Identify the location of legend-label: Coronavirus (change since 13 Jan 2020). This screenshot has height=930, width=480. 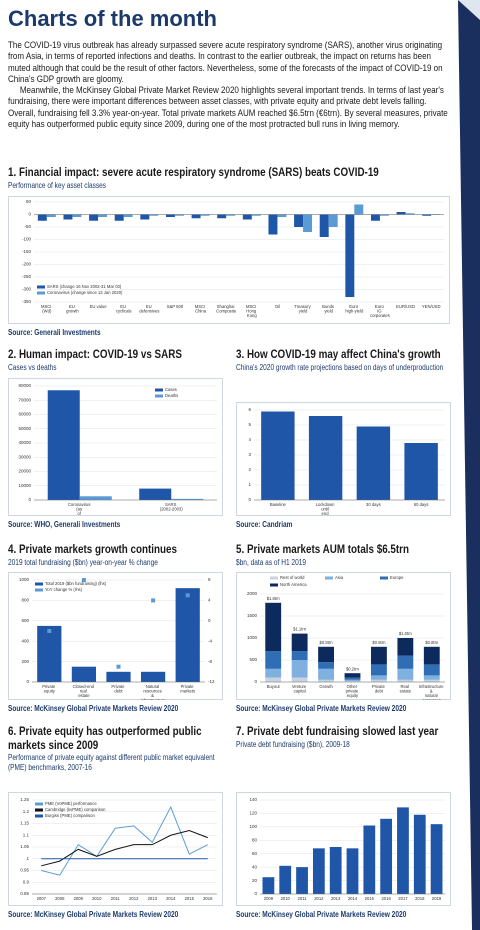
(85, 292).